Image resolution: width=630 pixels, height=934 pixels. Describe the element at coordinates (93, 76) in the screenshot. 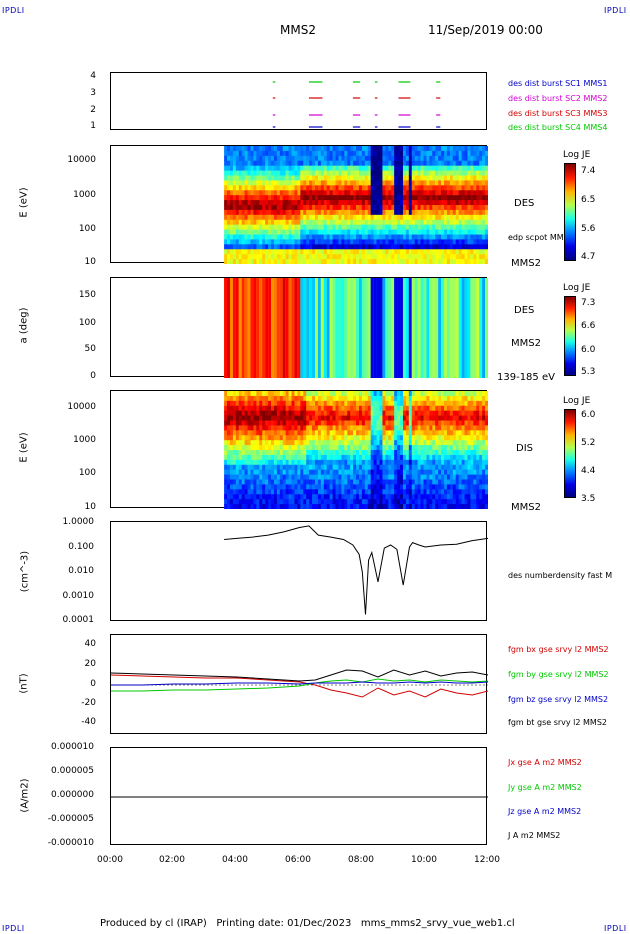

I see `burst-ytick-4: 4` at that location.